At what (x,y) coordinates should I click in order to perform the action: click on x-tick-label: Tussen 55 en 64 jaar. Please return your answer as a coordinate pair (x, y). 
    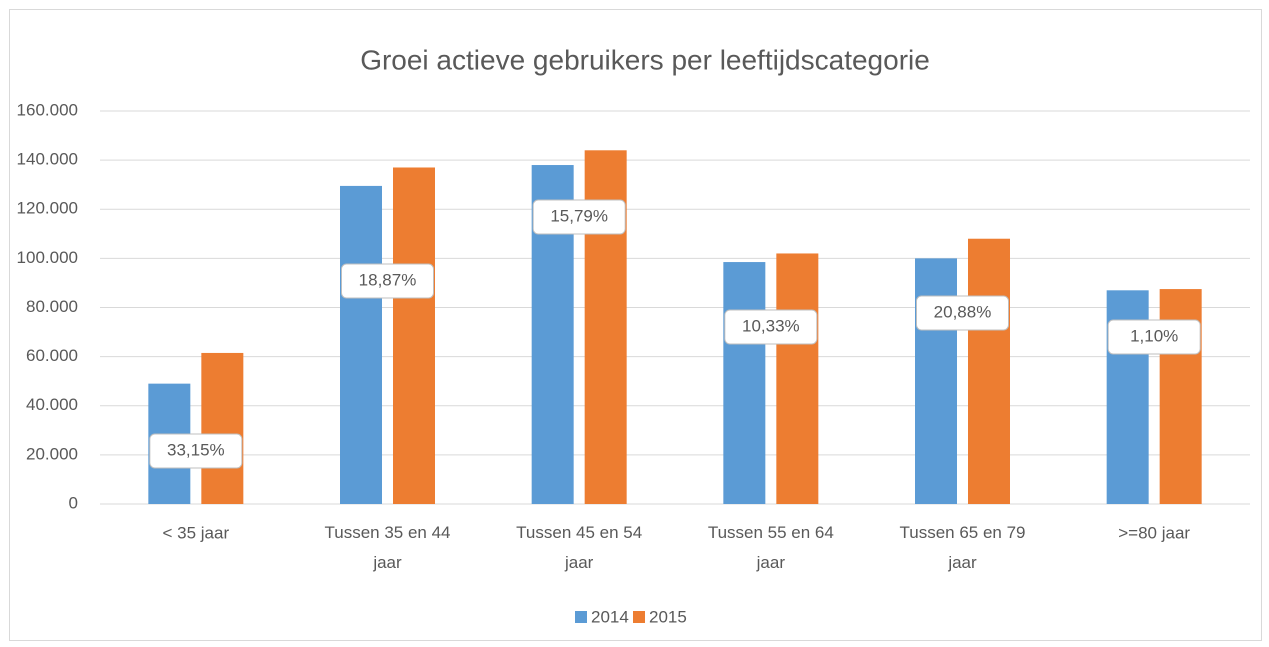
    Looking at the image, I should click on (771, 547).